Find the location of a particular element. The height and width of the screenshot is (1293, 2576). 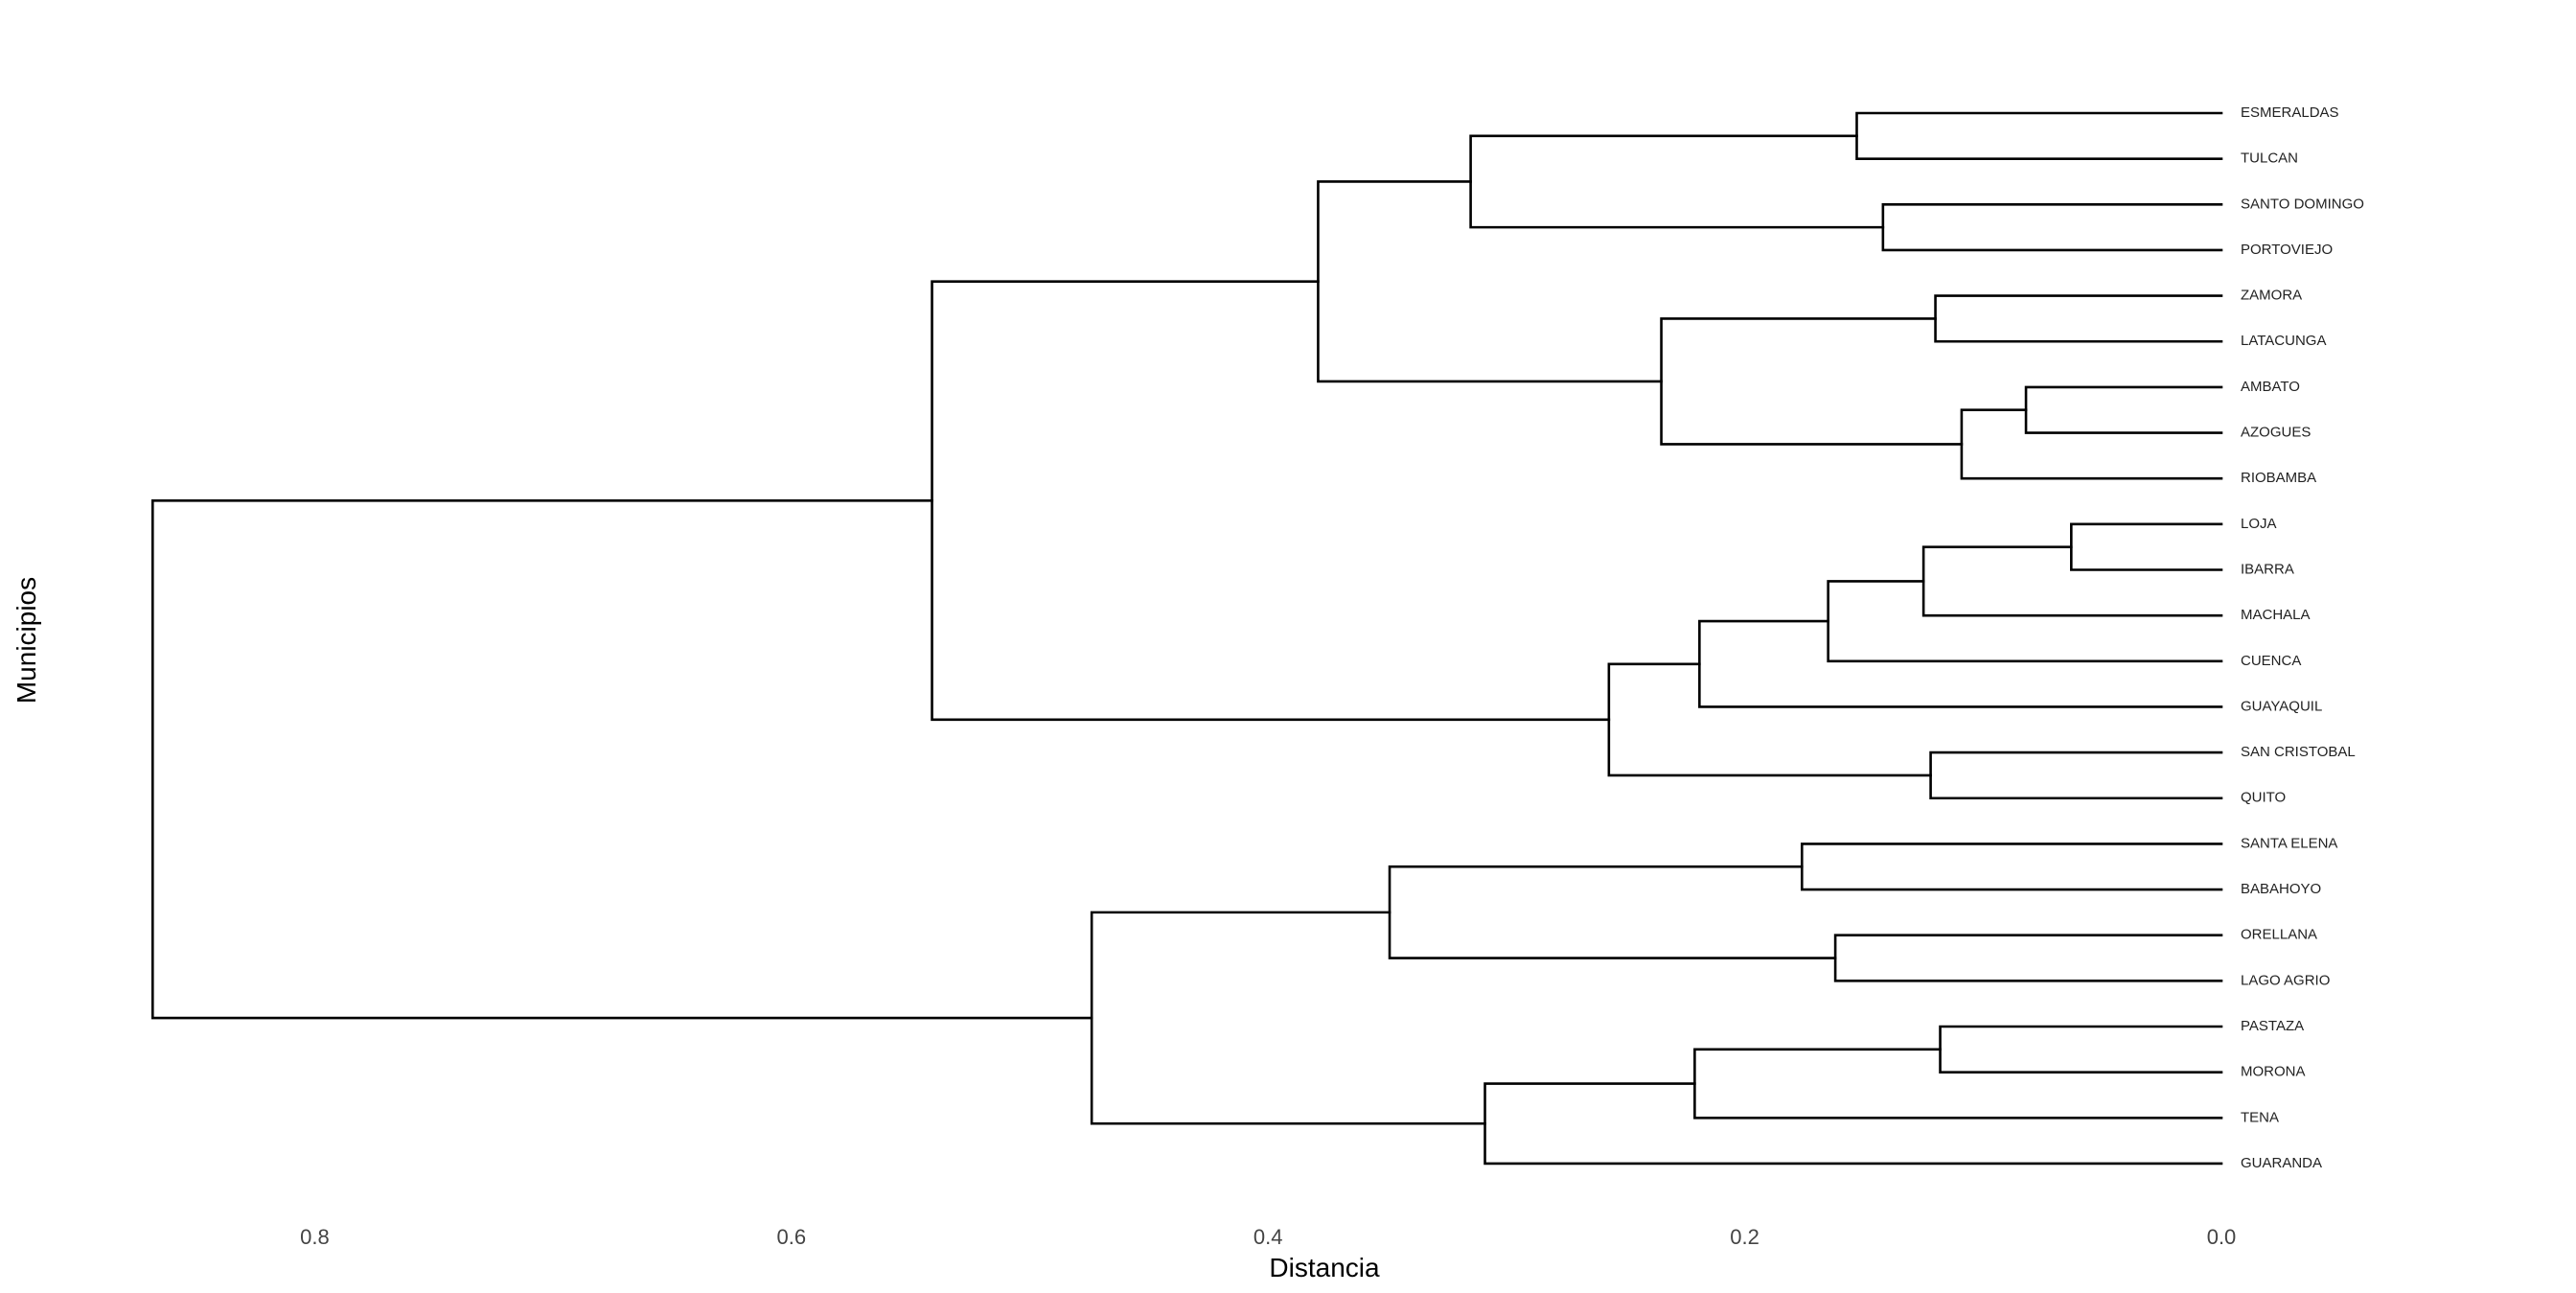

branch-n21 is located at coordinates (1853, 1124).